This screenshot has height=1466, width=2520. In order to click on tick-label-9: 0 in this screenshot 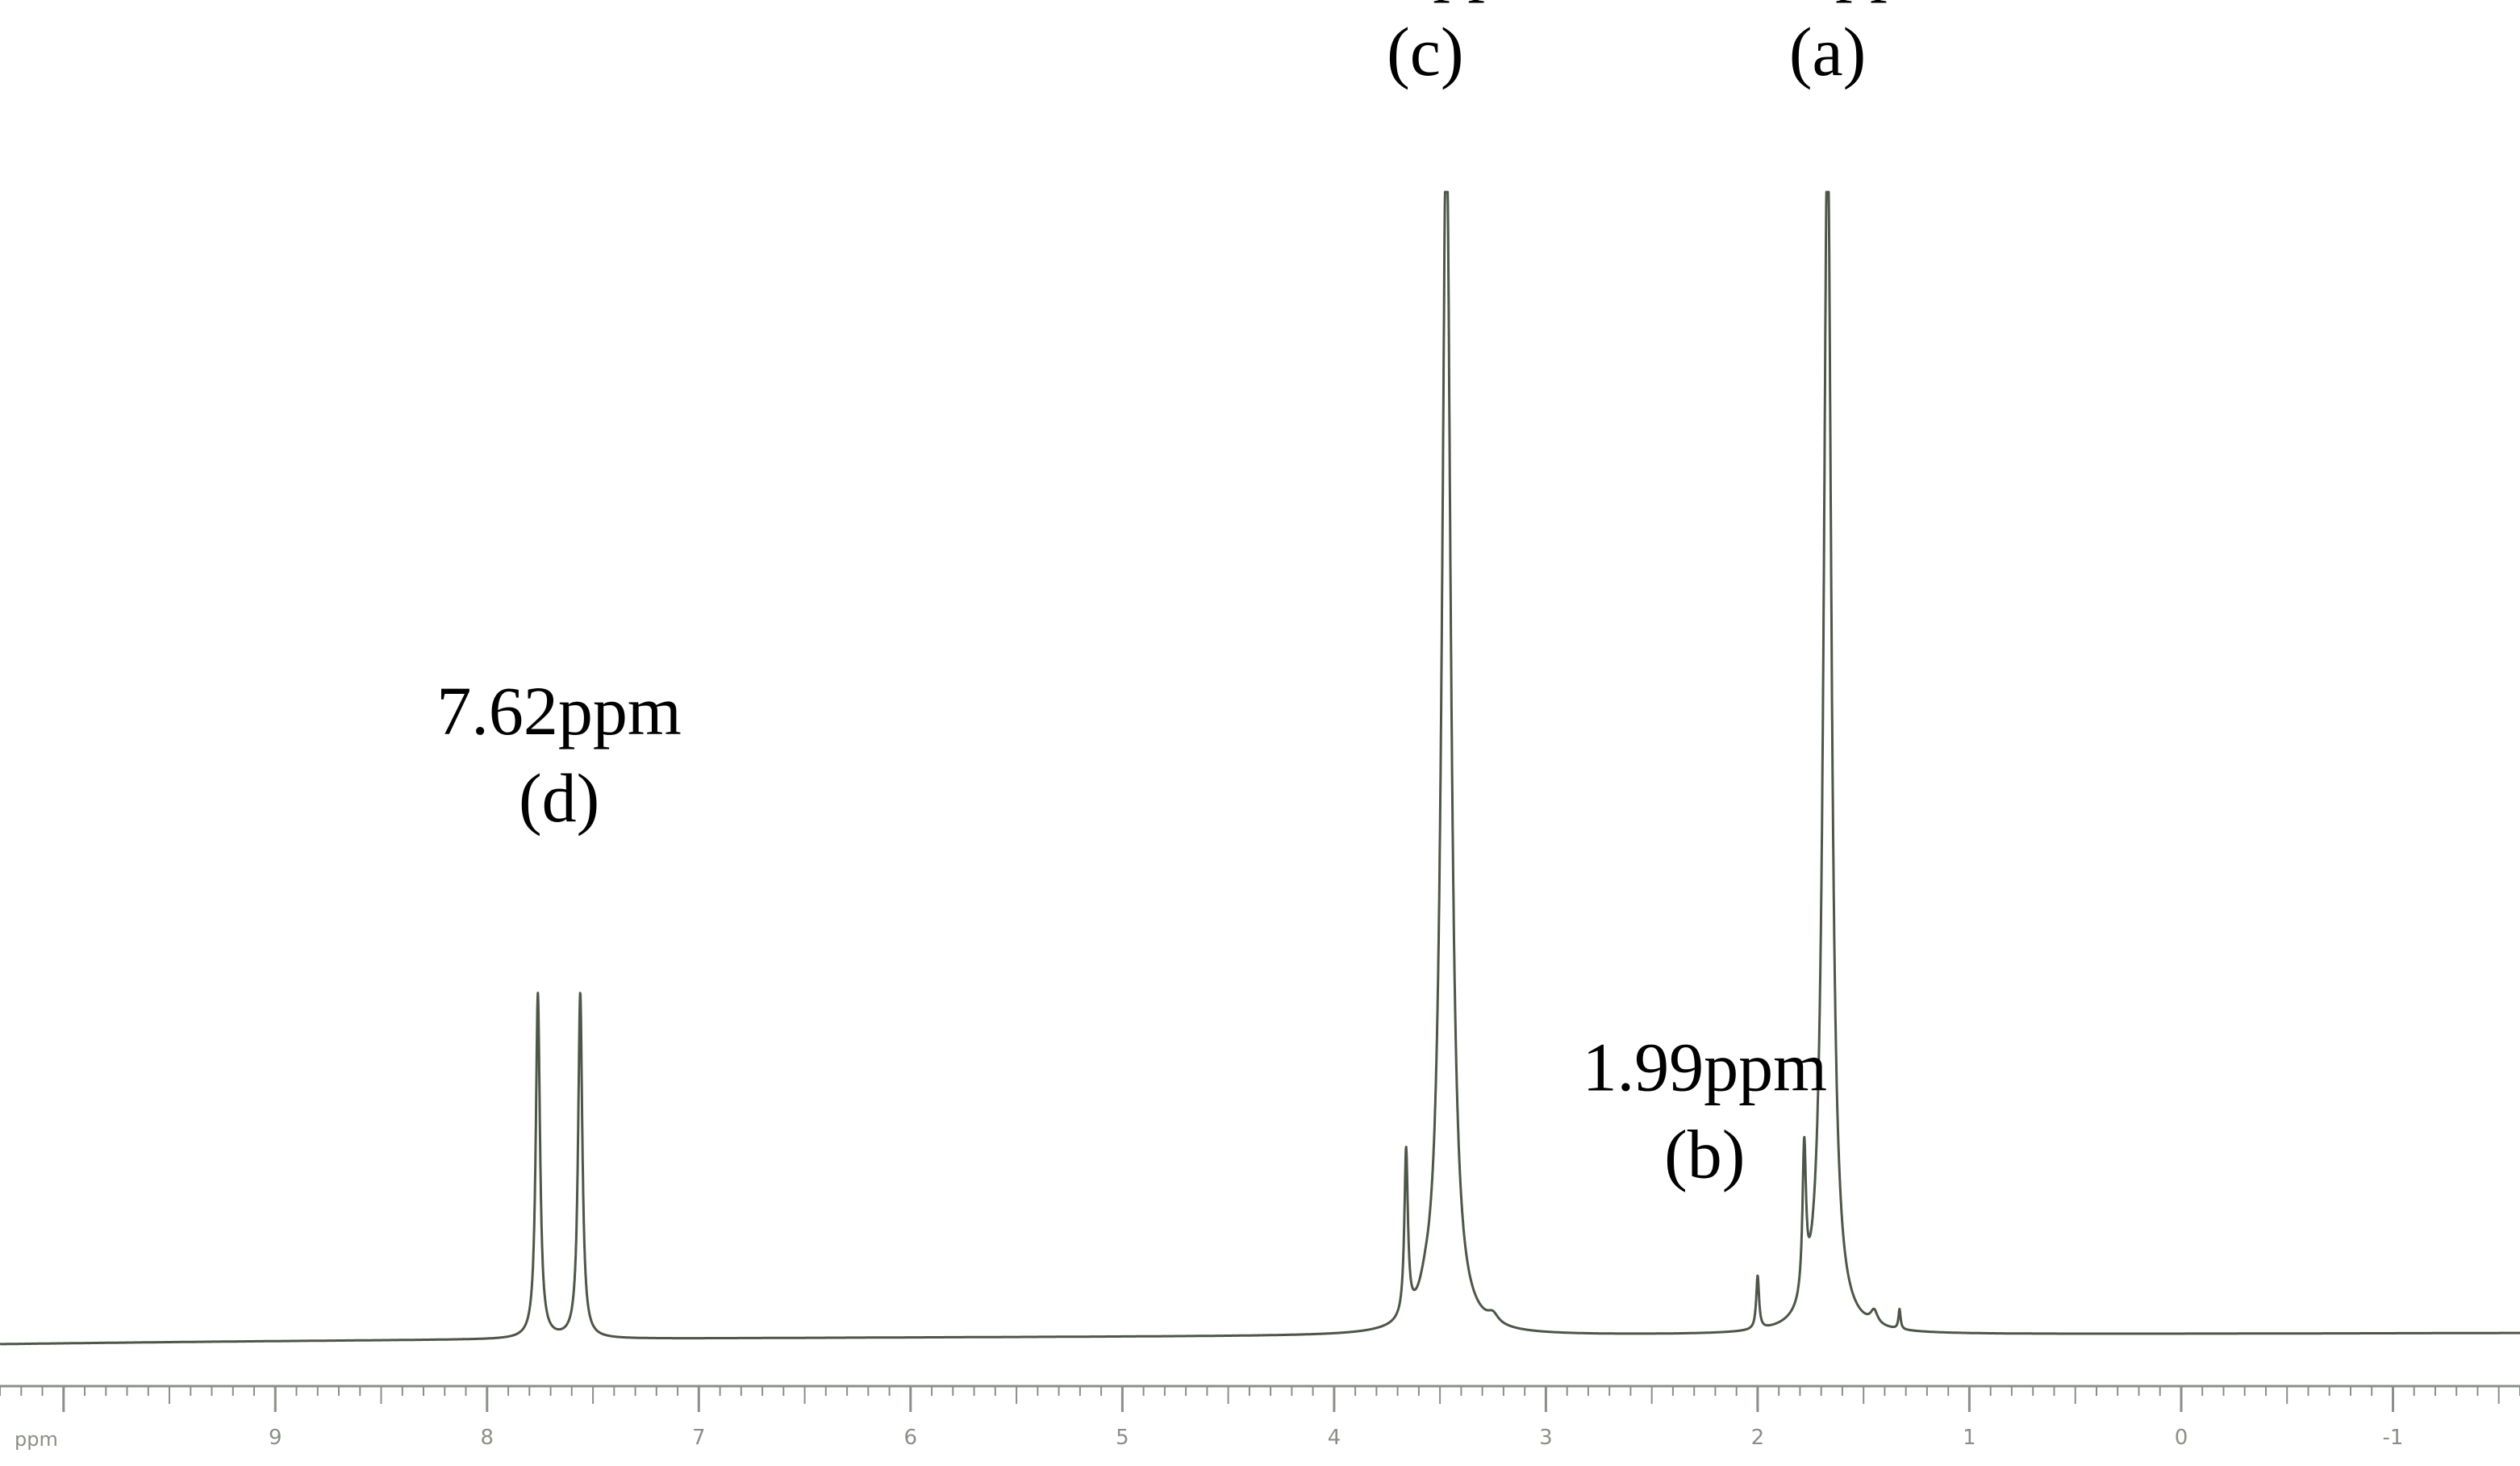, I will do `click(2181, 1438)`.